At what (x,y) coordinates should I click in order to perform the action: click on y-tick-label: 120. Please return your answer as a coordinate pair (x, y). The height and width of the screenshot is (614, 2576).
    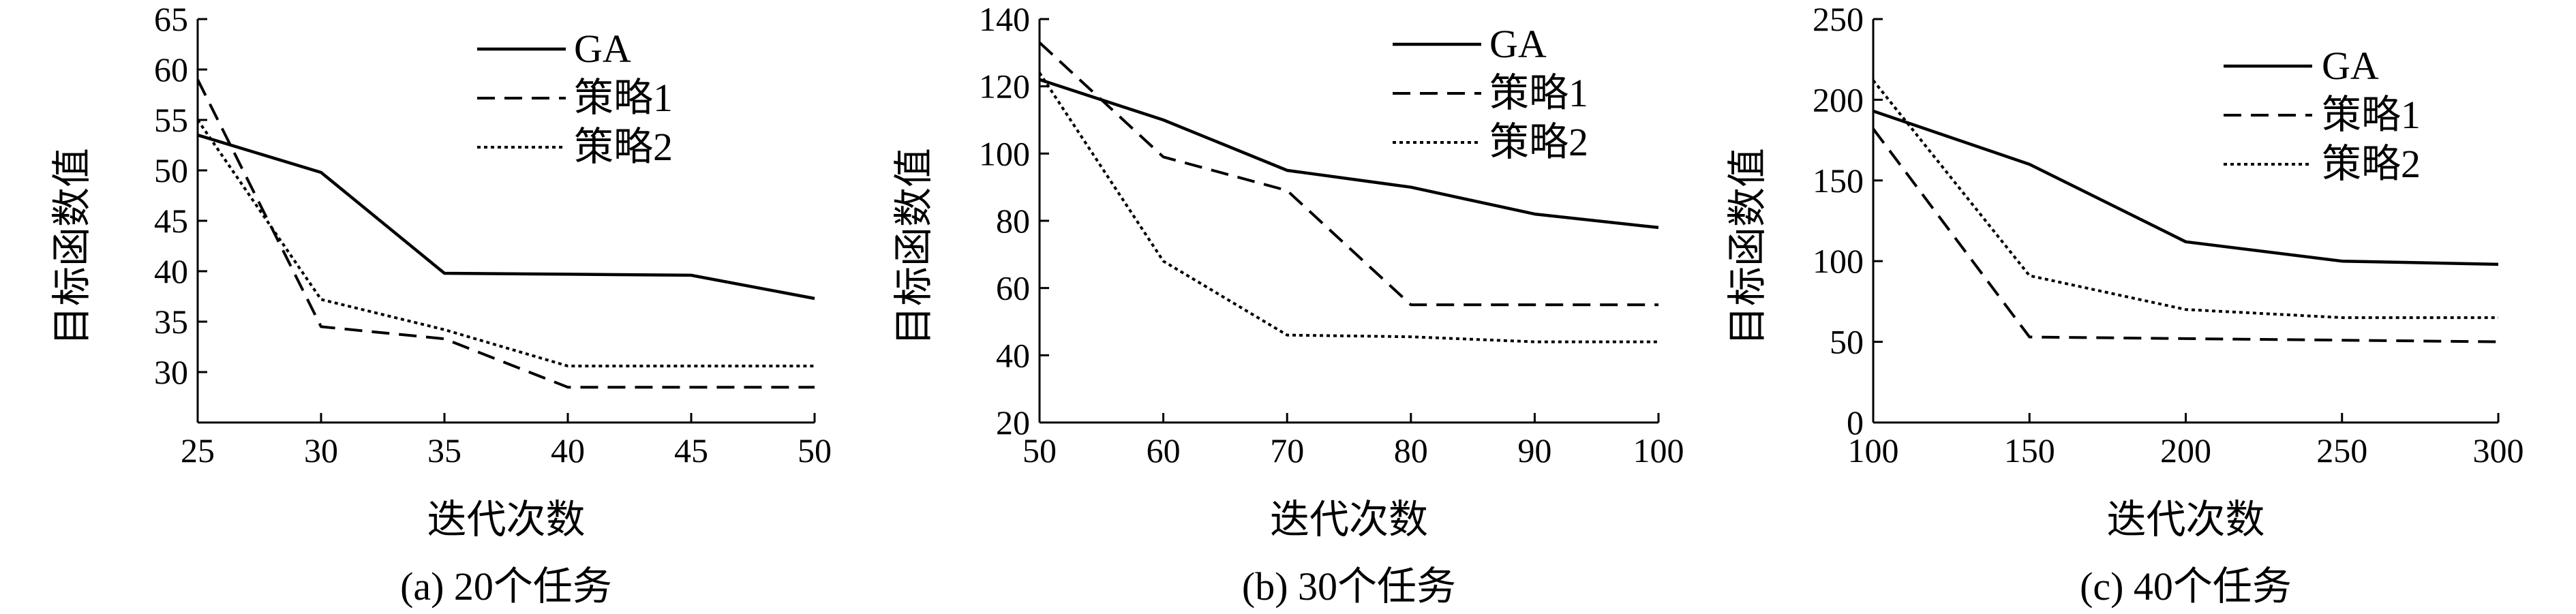
    Looking at the image, I should click on (1004, 86).